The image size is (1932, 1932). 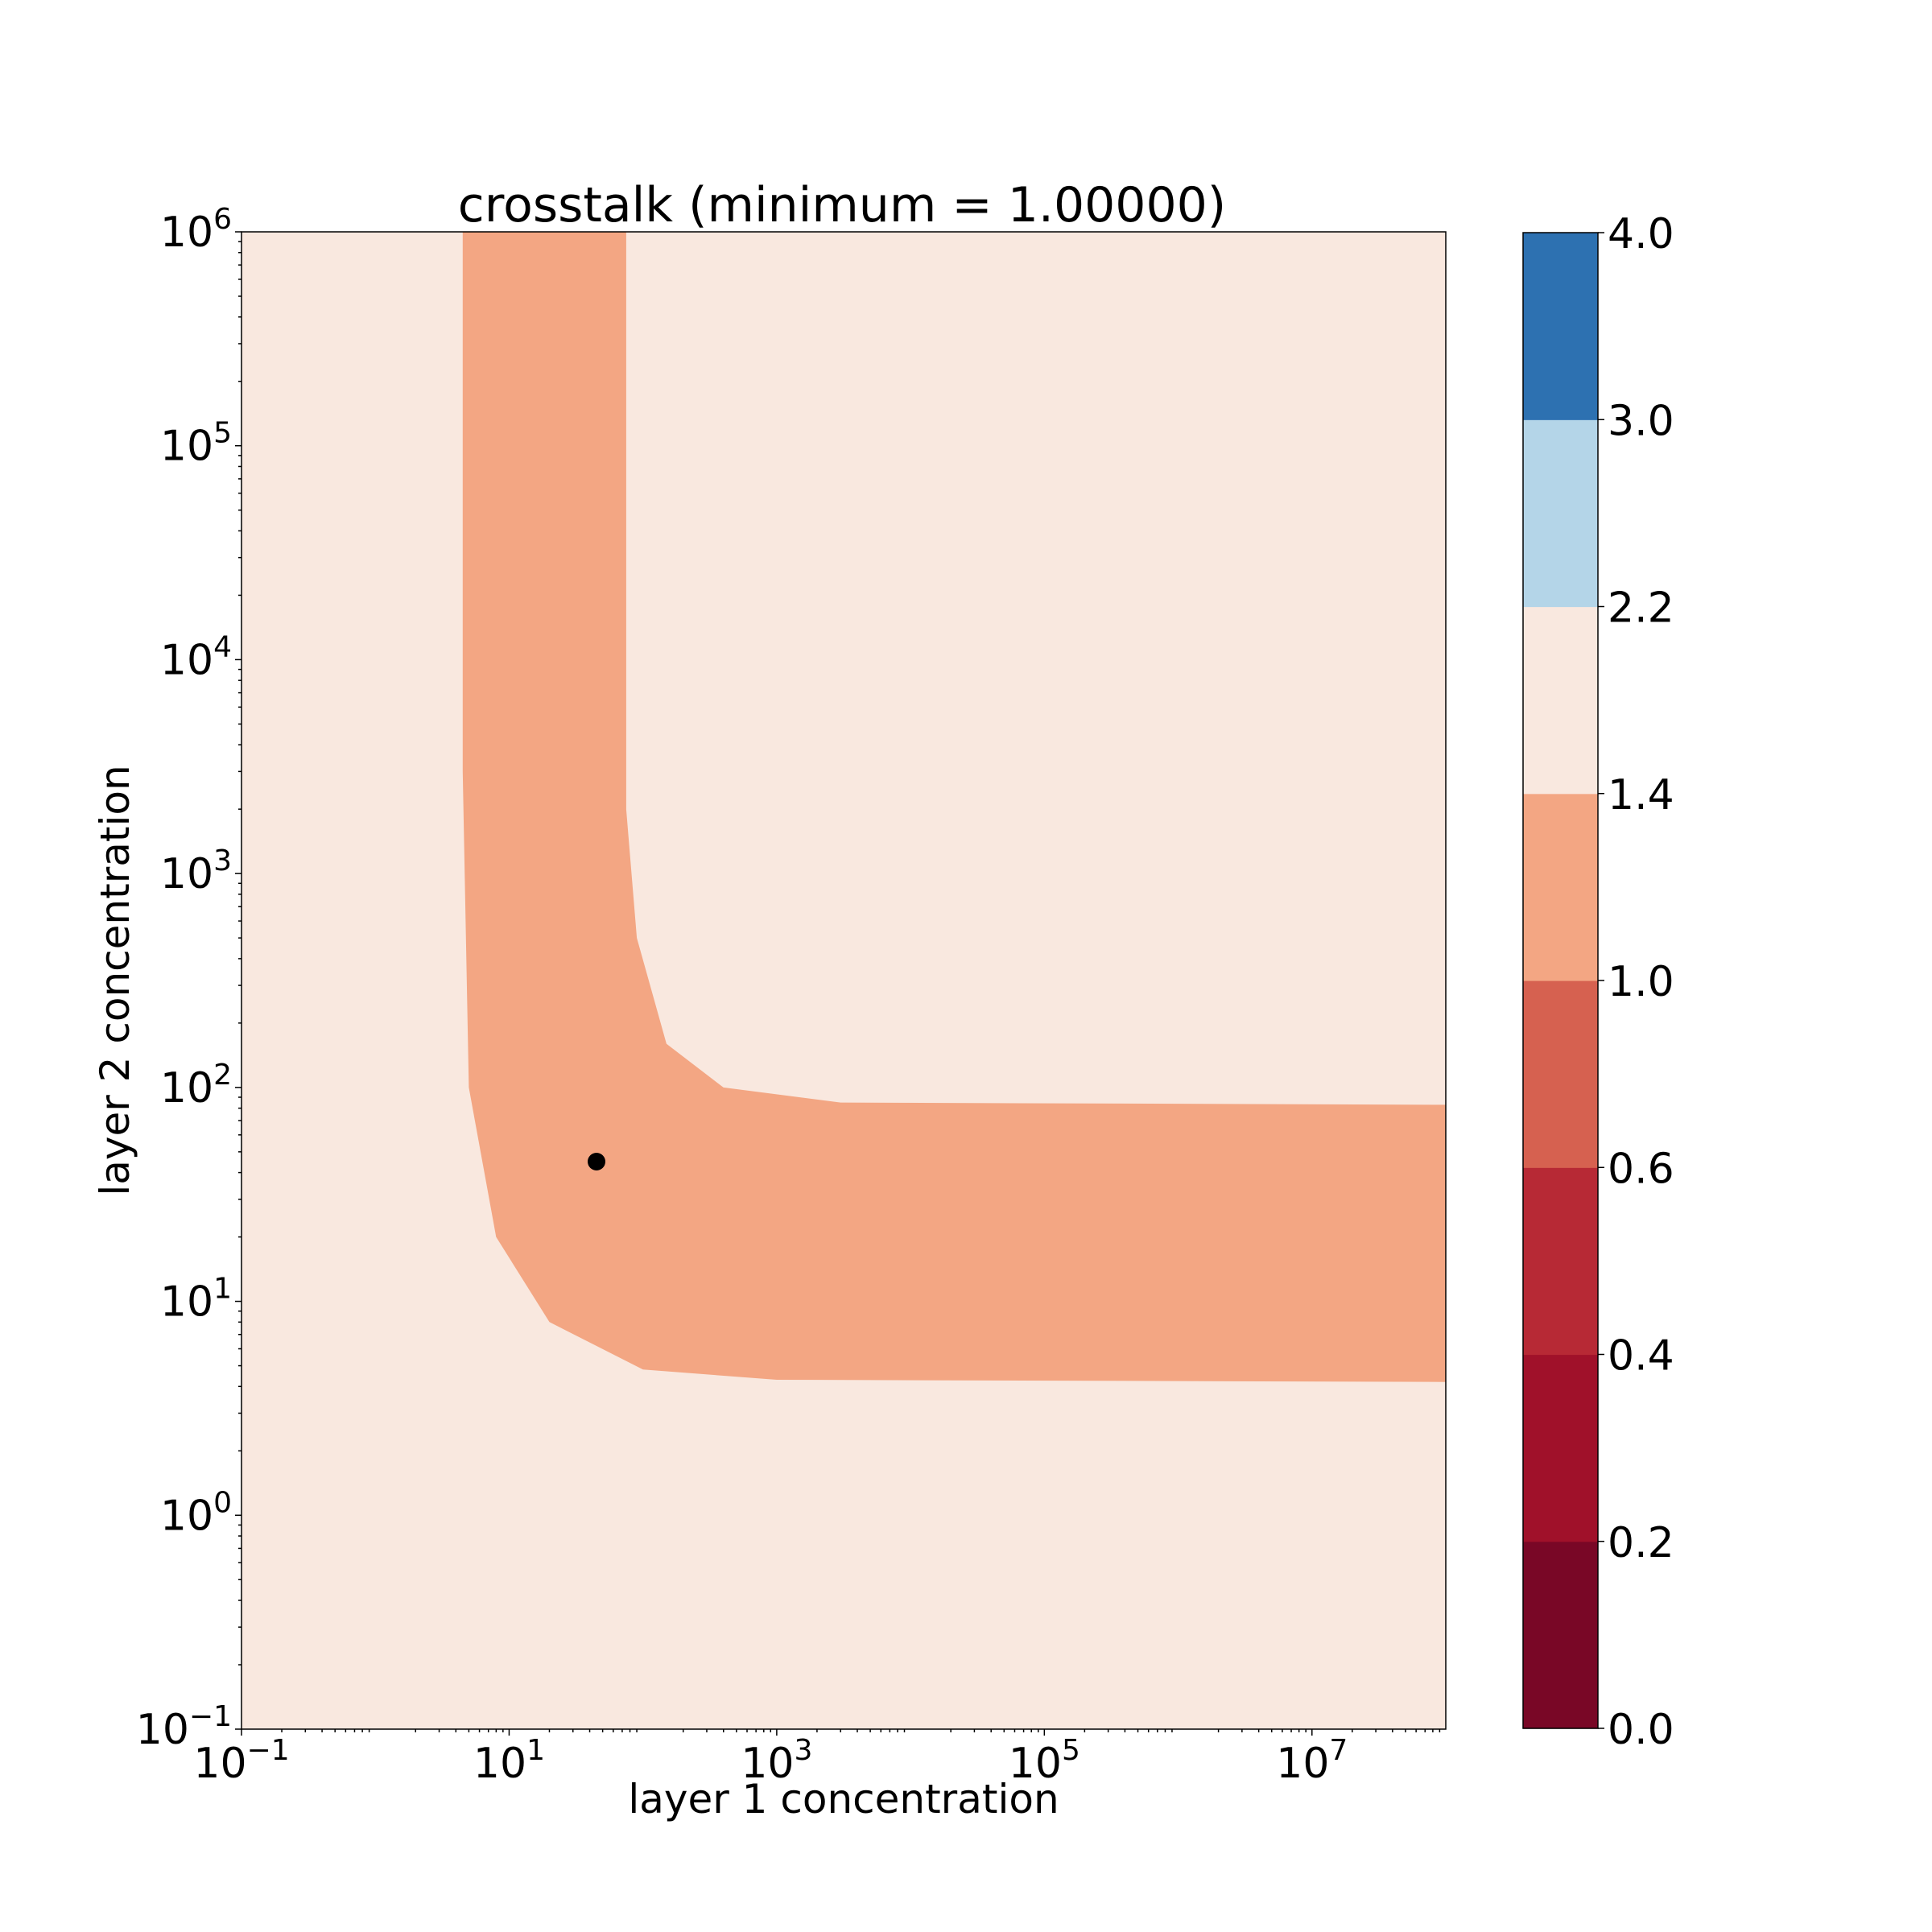 I want to click on marker-point, so click(x=596, y=1161).